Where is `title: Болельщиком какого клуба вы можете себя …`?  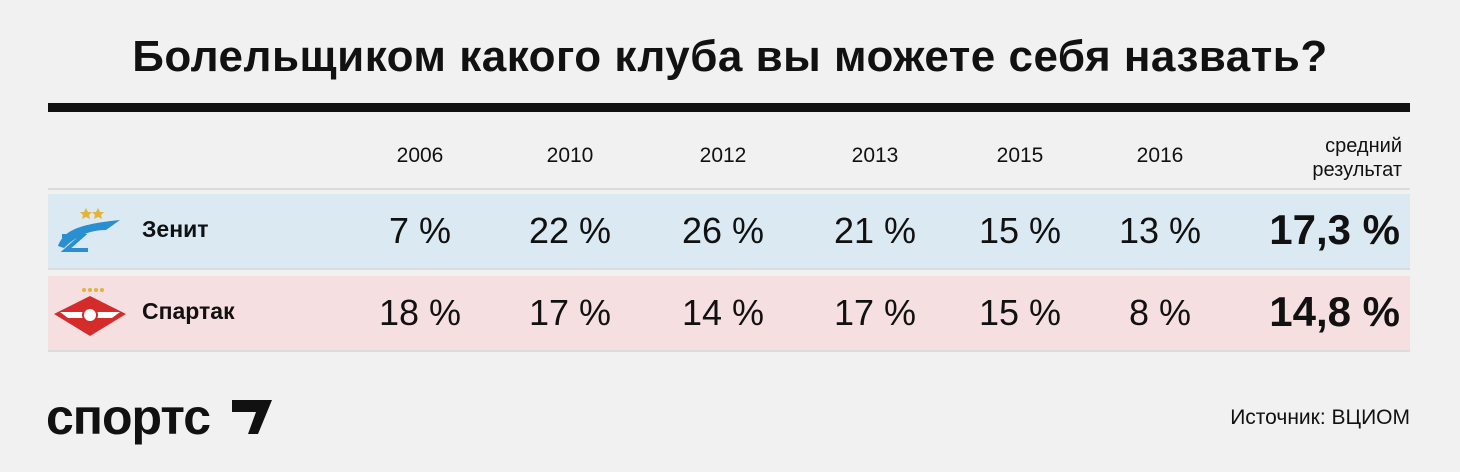
title: Болельщиком какого клуба вы можете себя … is located at coordinates (730, 56).